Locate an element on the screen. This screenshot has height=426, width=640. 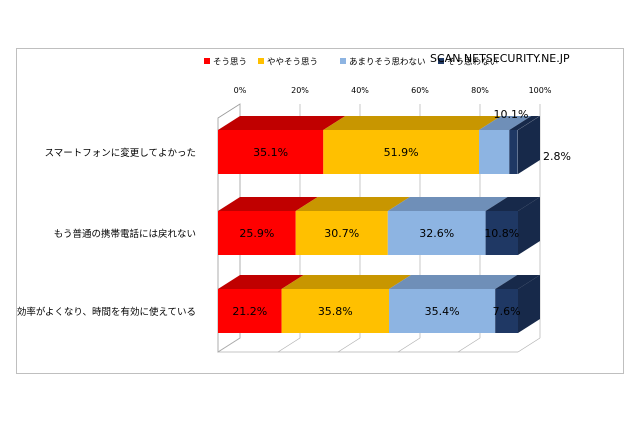
data-label: 51.9% is located at coordinates (401, 152).